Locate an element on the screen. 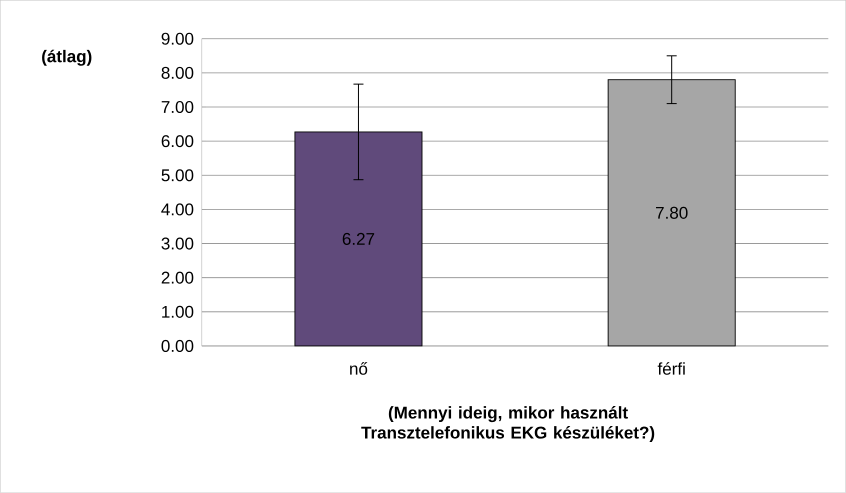  data-label: 7.80 is located at coordinates (672, 212).